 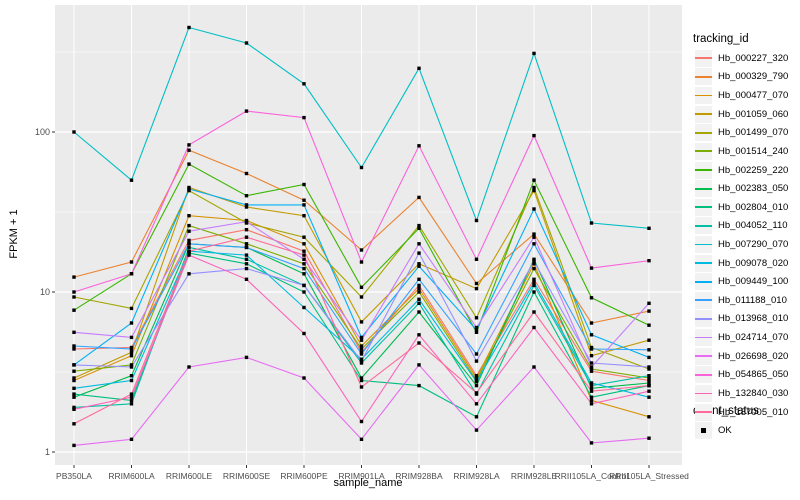 I want to click on legend-item-Hb_002259_220: Hb_002259_220, so click(x=741, y=170).